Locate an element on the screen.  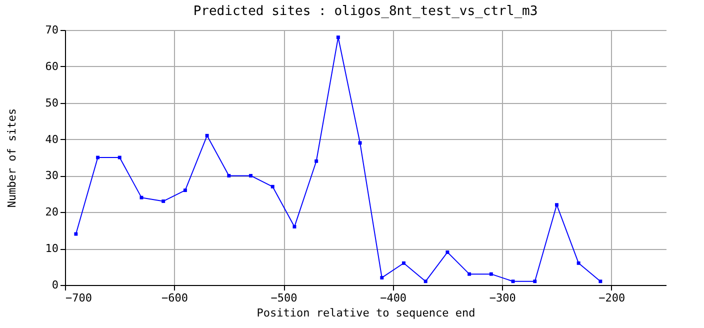
y-tick-label: 0 is located at coordinates (55, 285).